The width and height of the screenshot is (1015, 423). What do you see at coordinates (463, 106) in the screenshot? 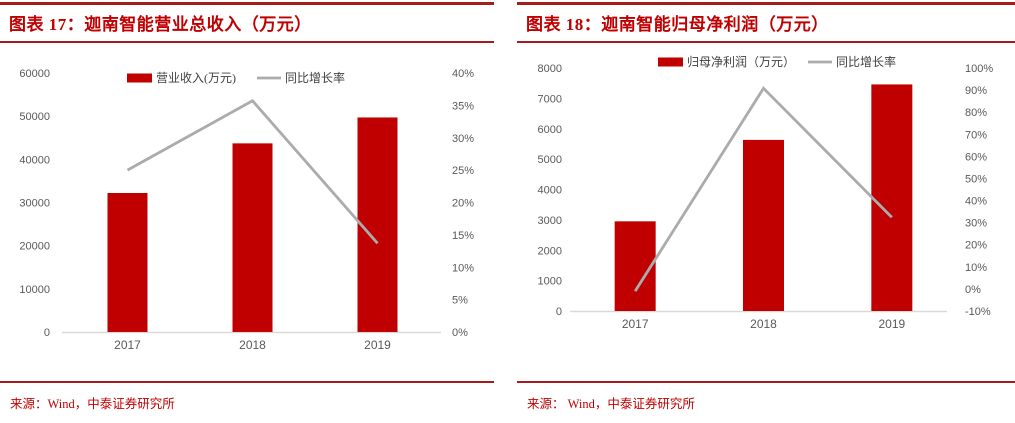
I see `y-axis-right-tick: 35%` at bounding box center [463, 106].